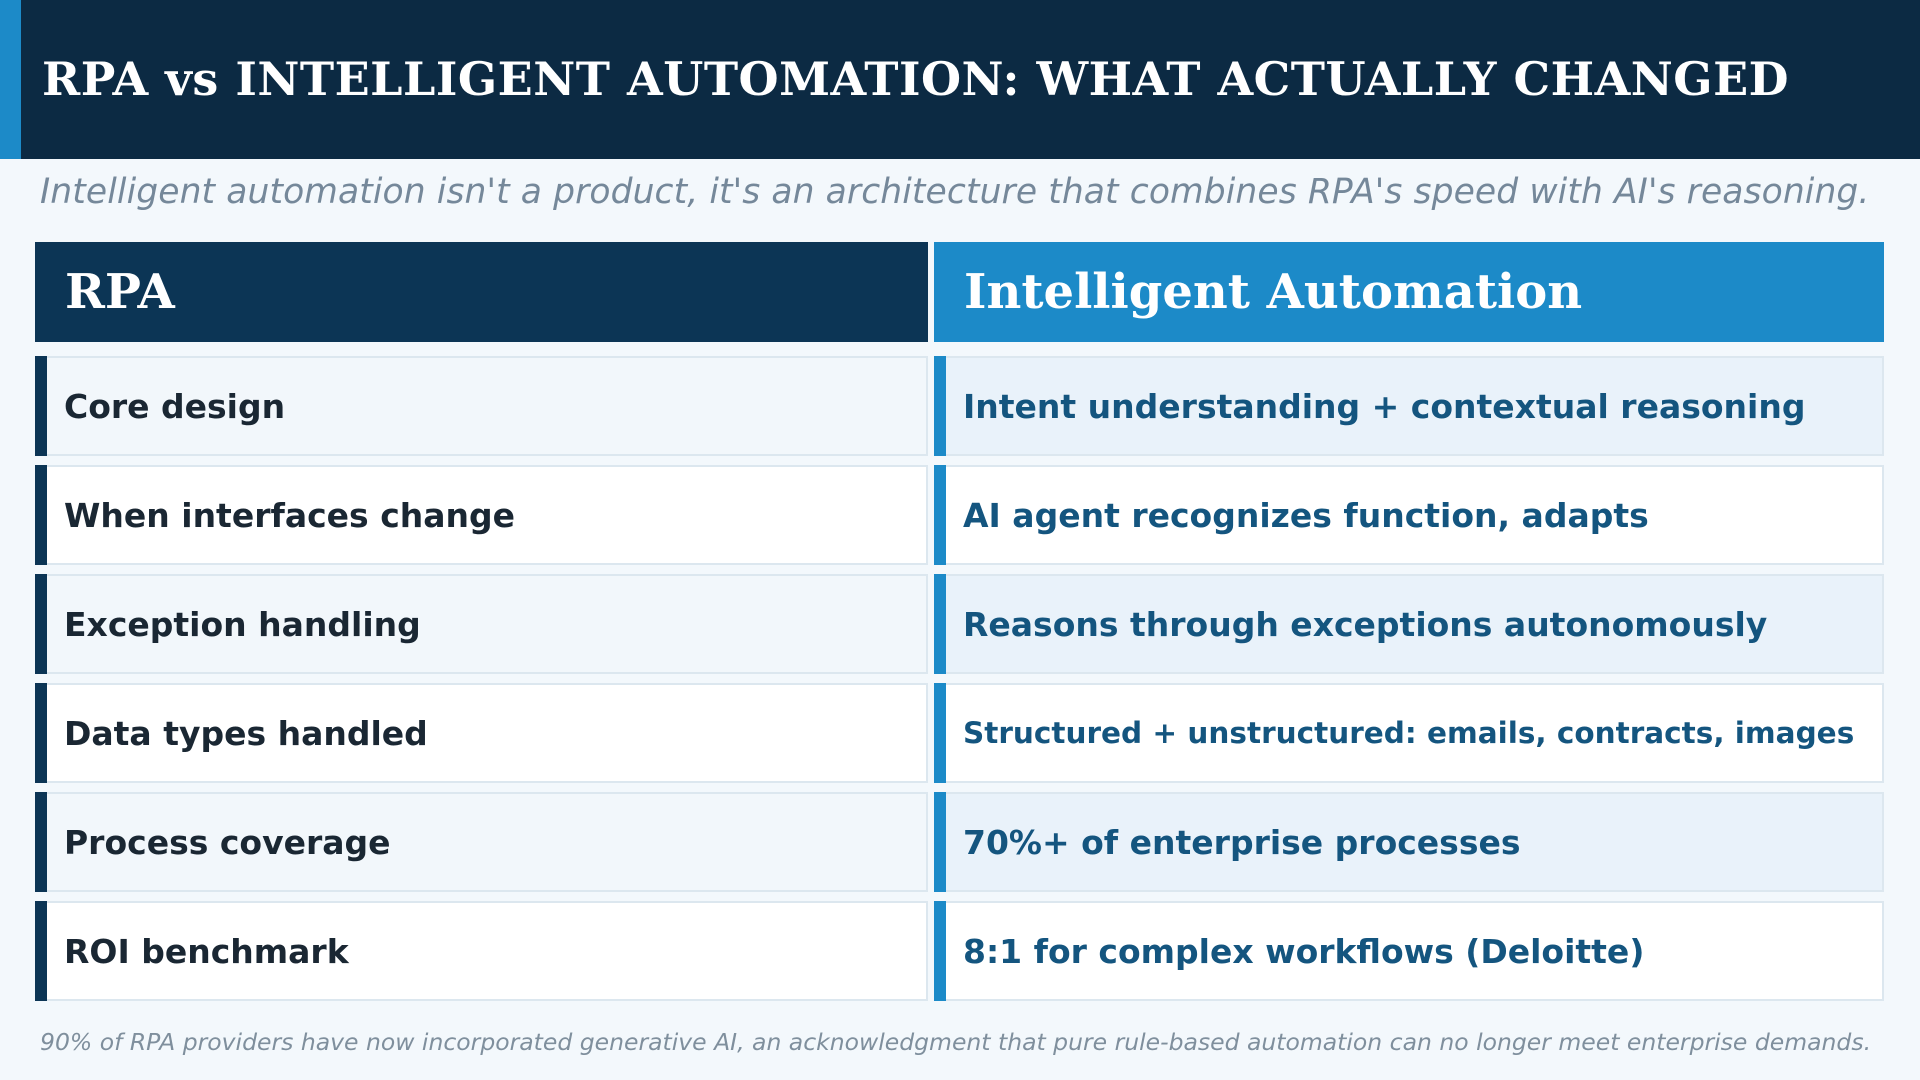 The height and width of the screenshot is (1080, 1920). Describe the element at coordinates (481, 842) in the screenshot. I see `row-label-process-coverage: Process coverage` at that location.